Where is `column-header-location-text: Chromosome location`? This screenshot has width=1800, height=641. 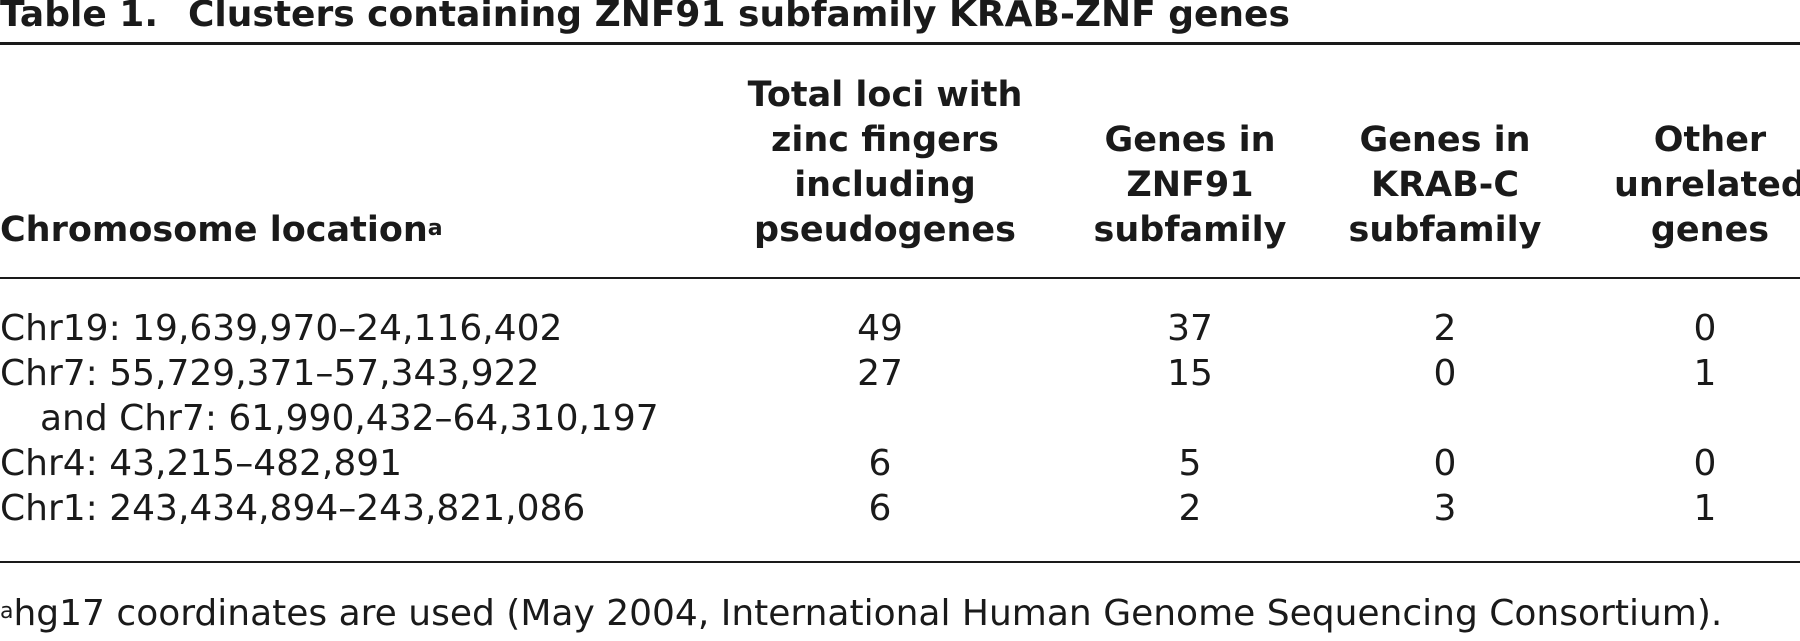 column-header-location-text: Chromosome location is located at coordinates (214, 230).